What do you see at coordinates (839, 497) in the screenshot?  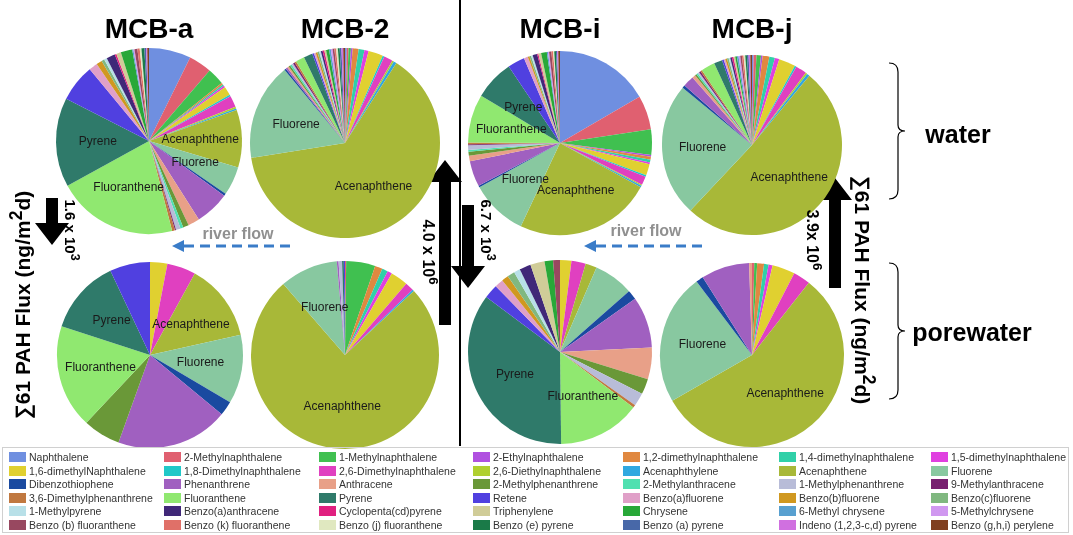 I see `legend-label: Benzo(b)fluorene` at bounding box center [839, 497].